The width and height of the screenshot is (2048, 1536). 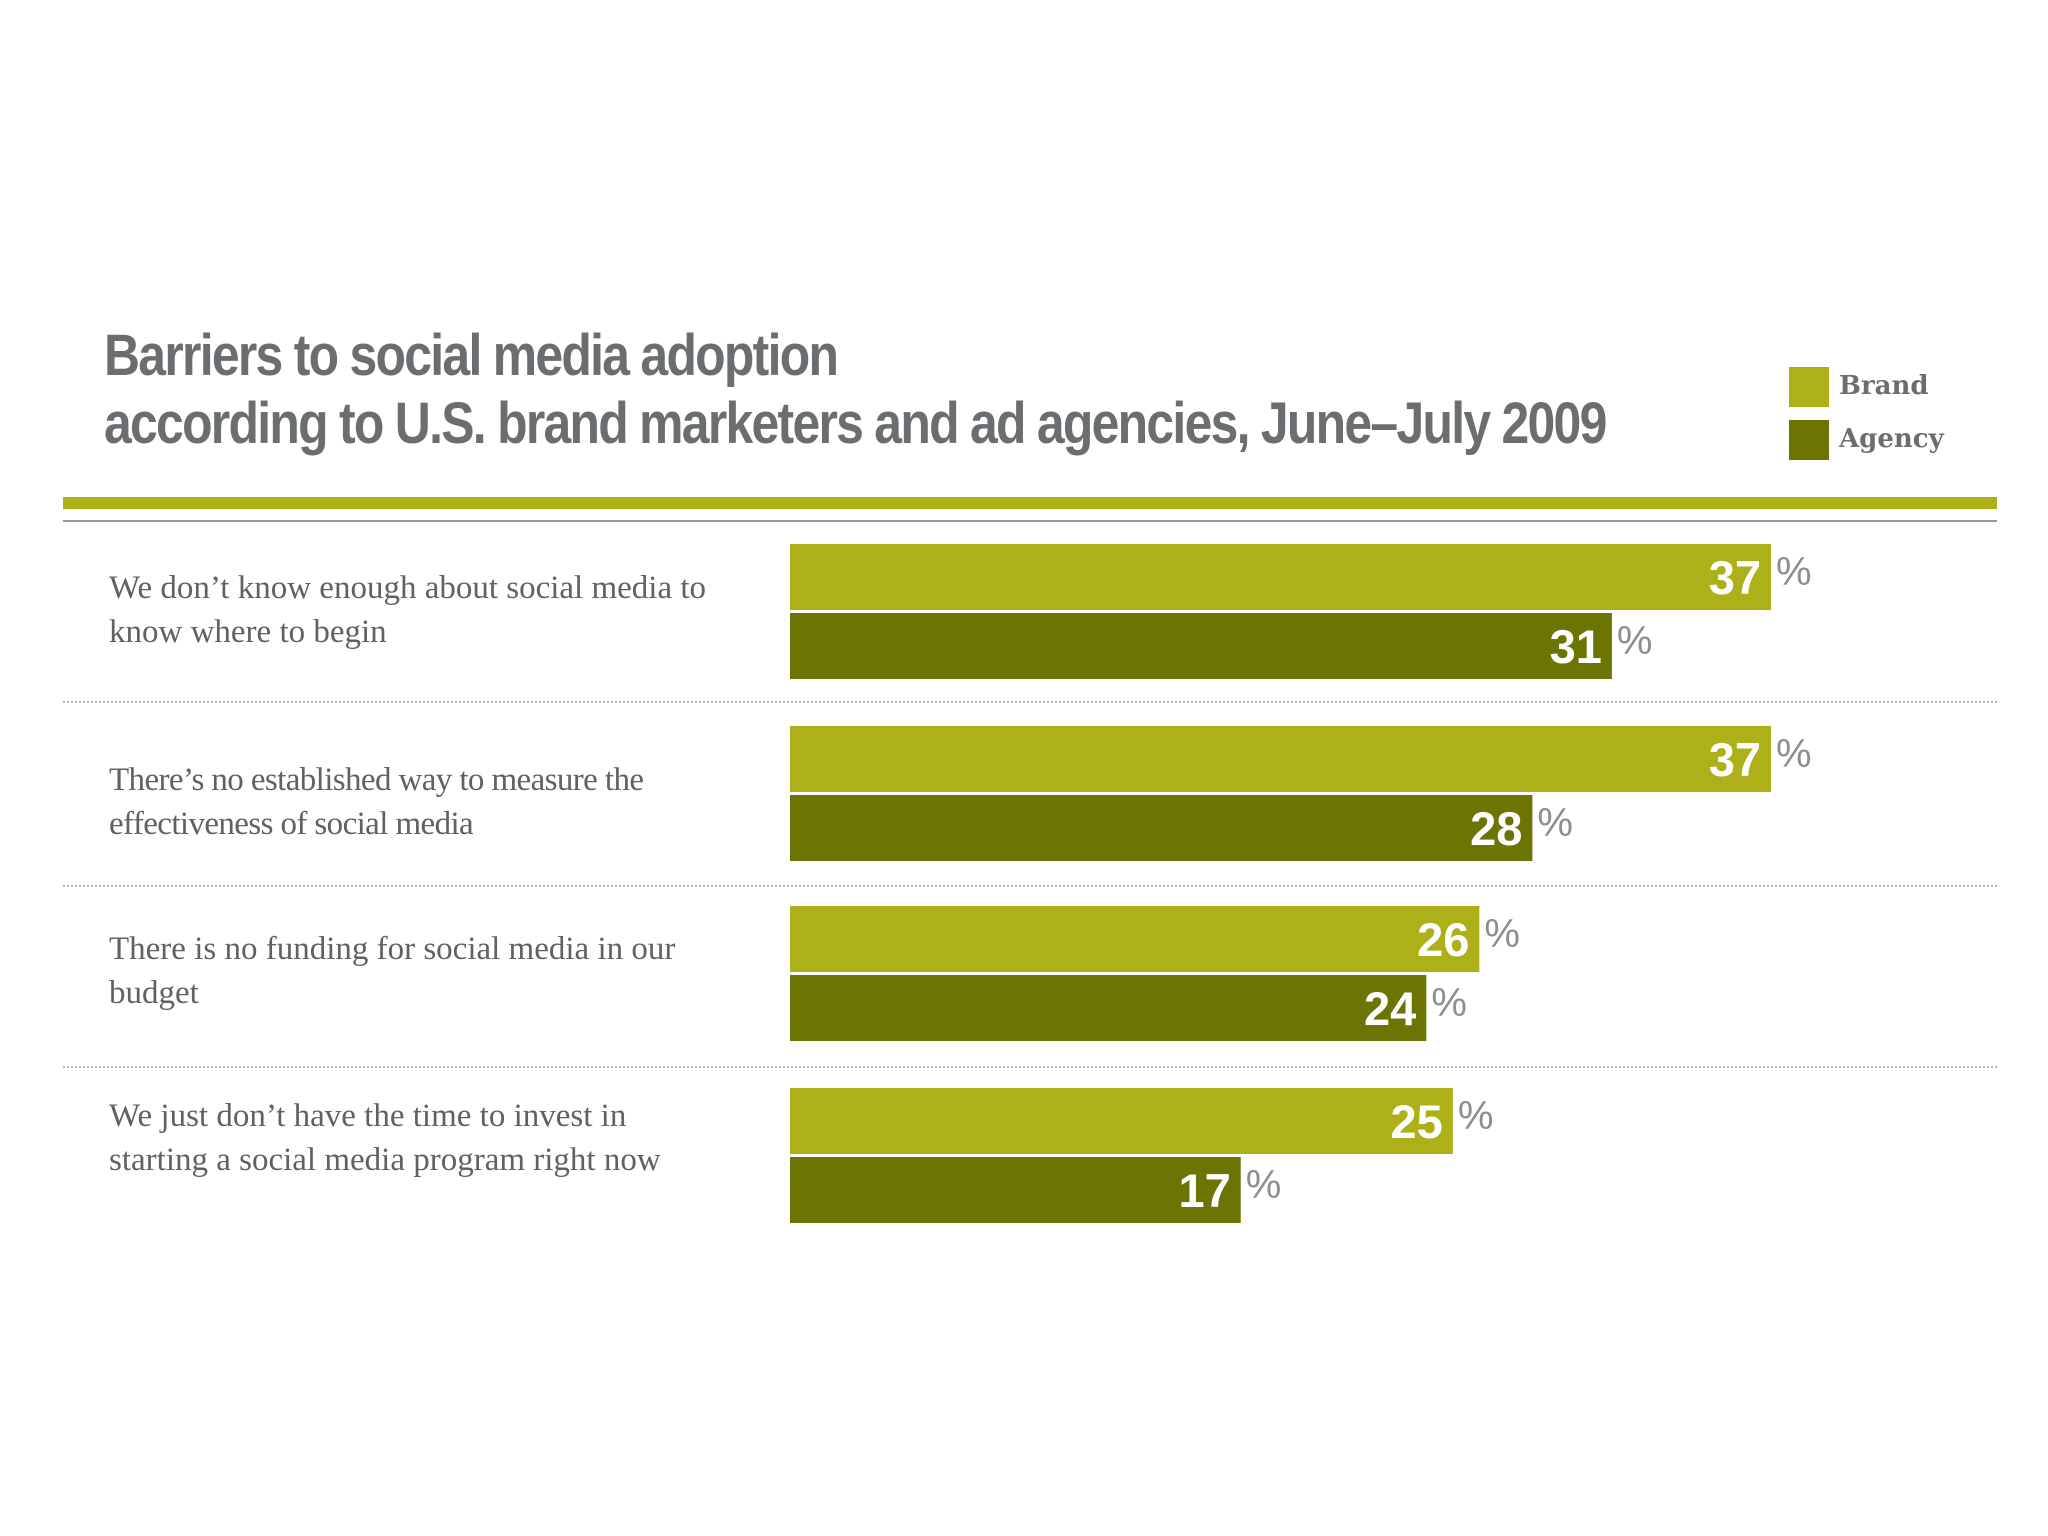 I want to click on bar-value-label: 31, so click(x=1576, y=646).